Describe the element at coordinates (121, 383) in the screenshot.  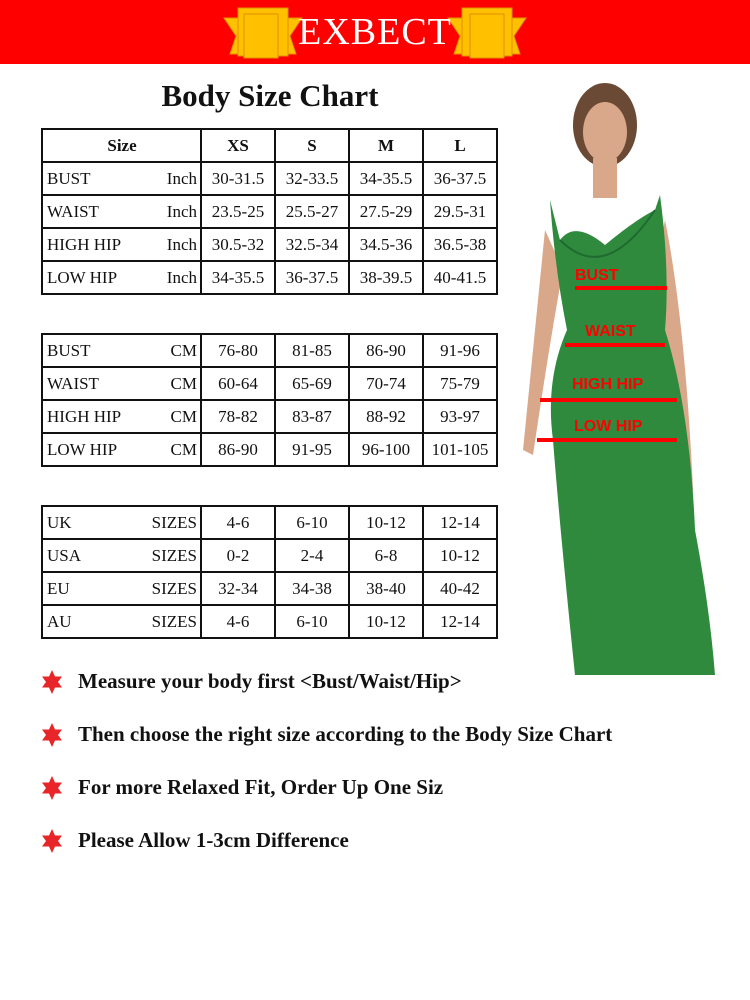
I see `row-label-cell: WAIST CM` at that location.